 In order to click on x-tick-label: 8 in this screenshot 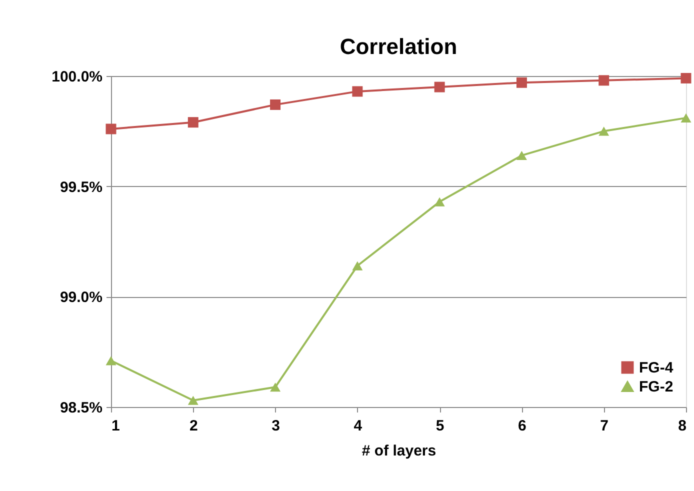, I will do `click(682, 426)`.